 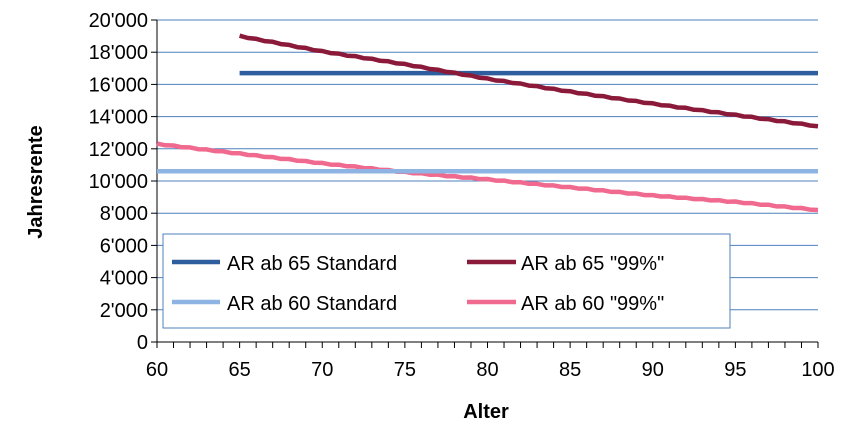 I want to click on x-tick-label: 90, so click(x=653, y=370).